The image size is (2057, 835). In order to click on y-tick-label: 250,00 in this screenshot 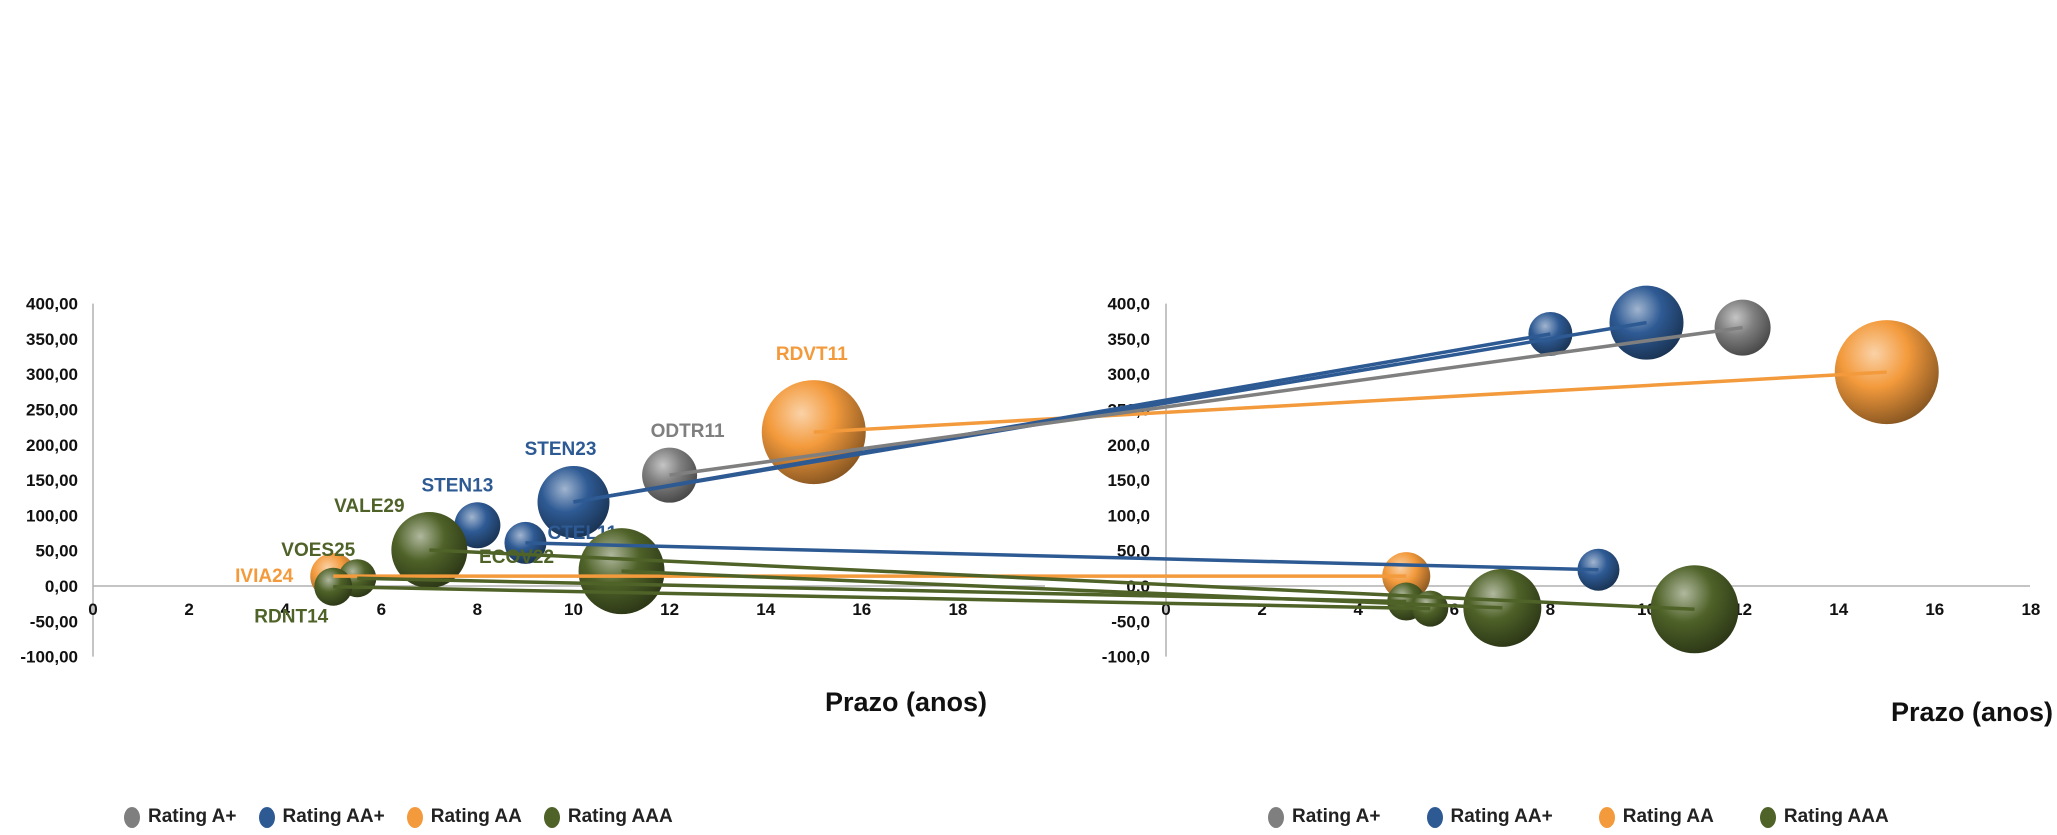, I will do `click(52, 410)`.